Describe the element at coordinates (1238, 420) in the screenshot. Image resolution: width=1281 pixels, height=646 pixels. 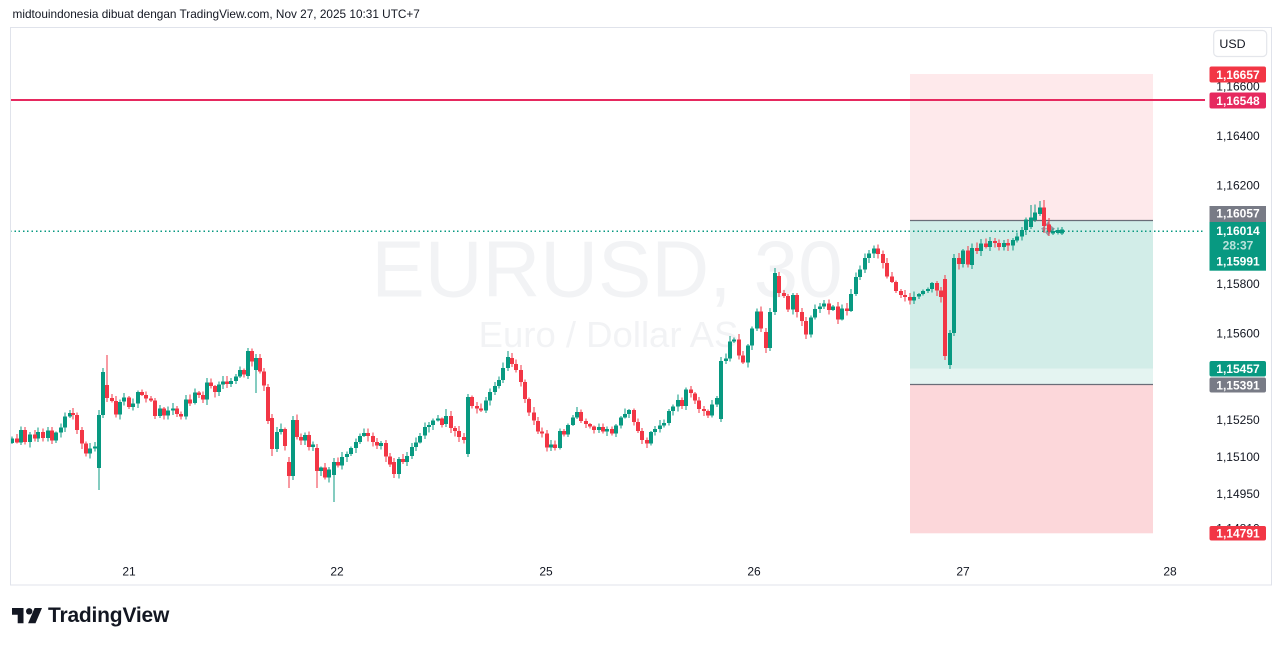
I see `svg-text: 1,15250` at that location.